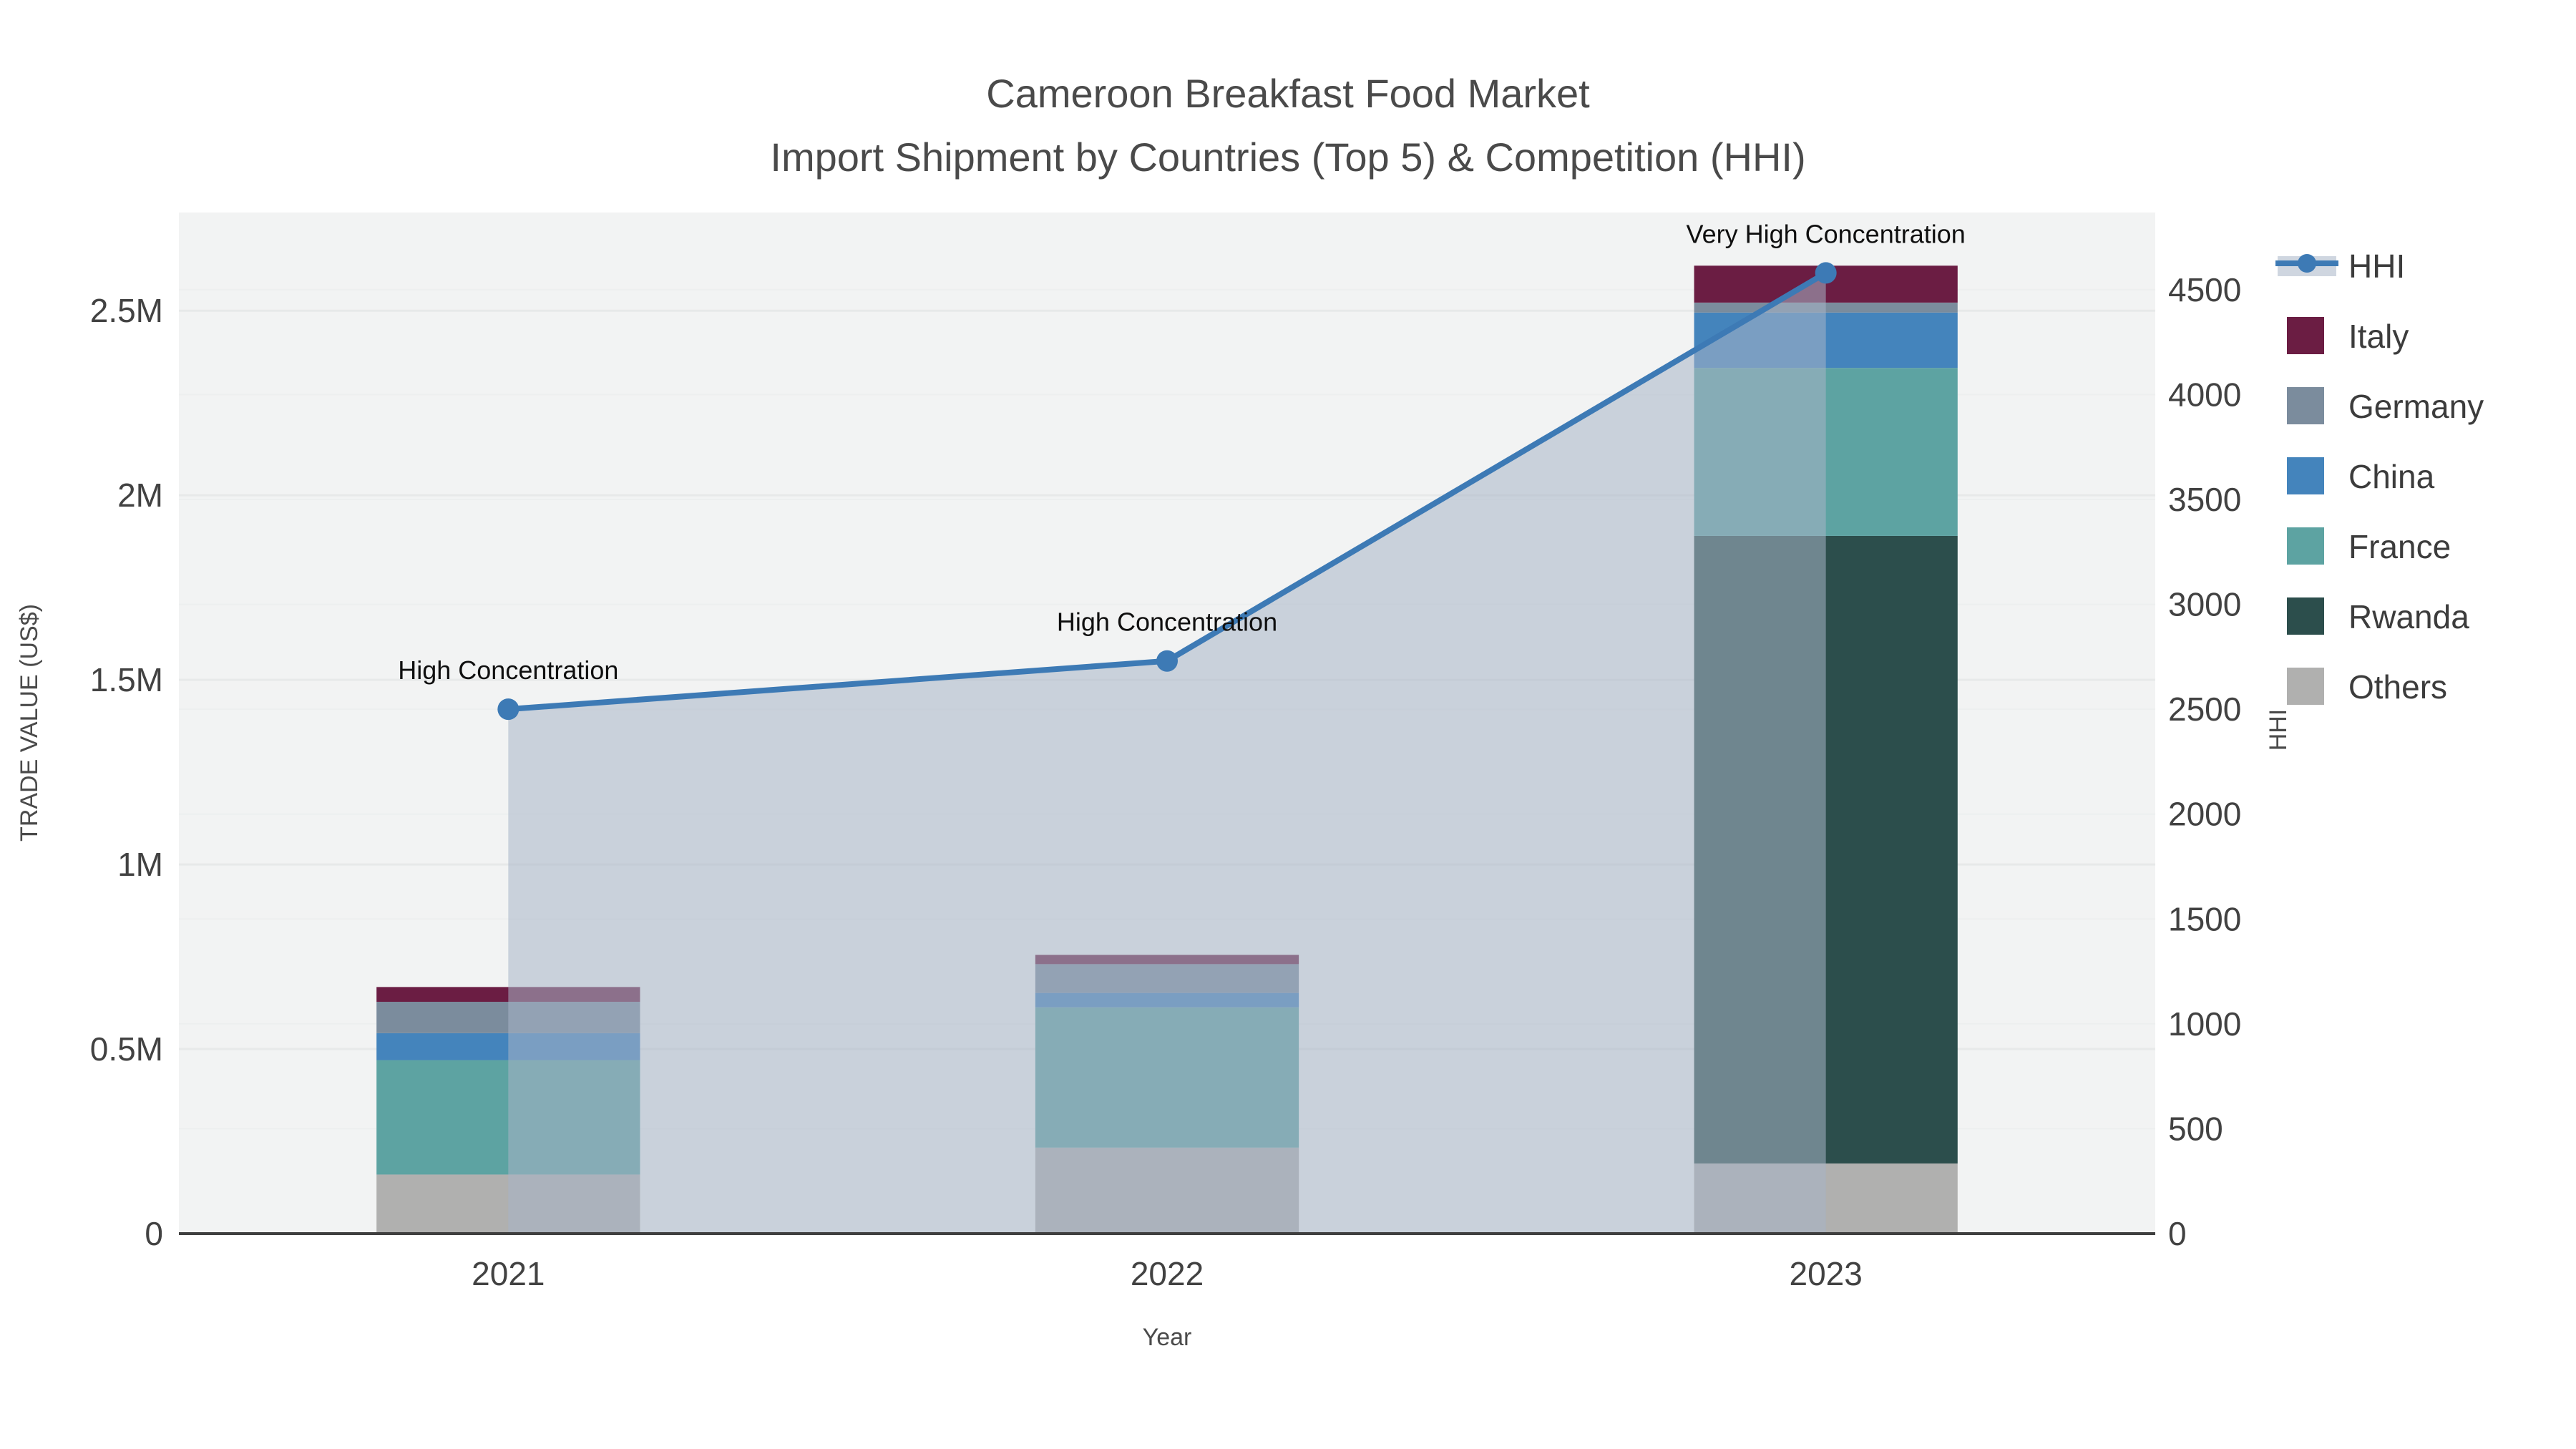 This screenshot has width=2576, height=1449. I want to click on hhi-point-2022, so click(1167, 661).